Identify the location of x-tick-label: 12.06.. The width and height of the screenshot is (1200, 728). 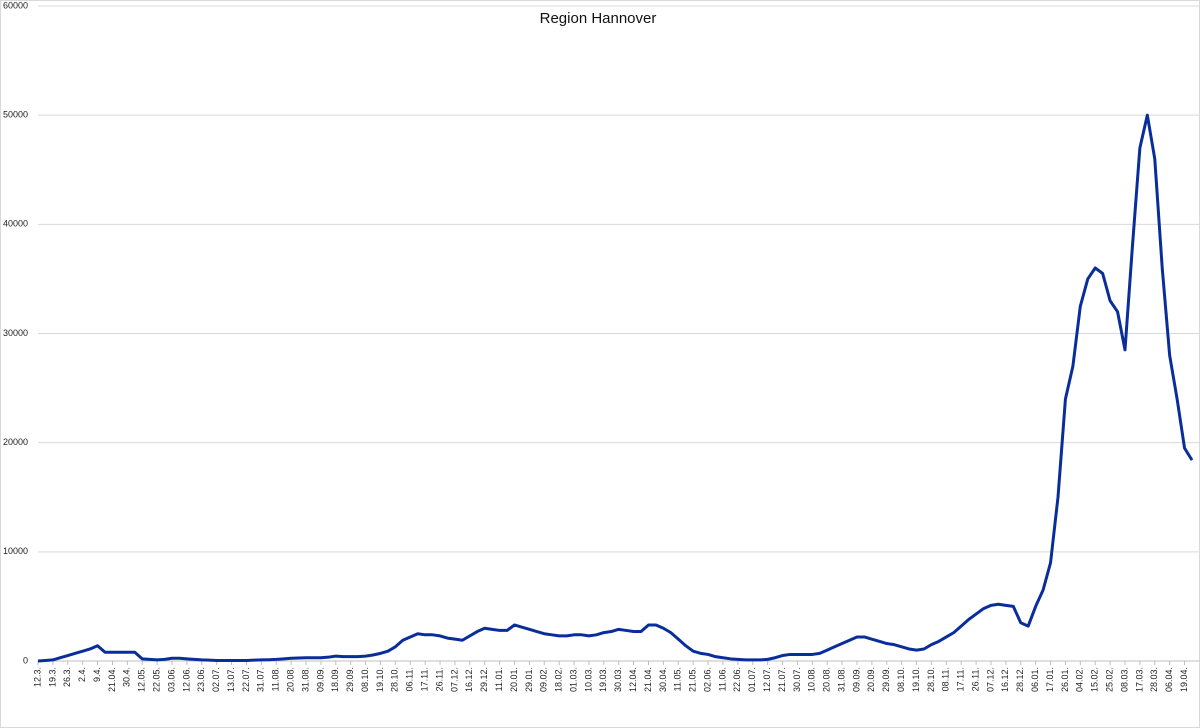
(186, 679).